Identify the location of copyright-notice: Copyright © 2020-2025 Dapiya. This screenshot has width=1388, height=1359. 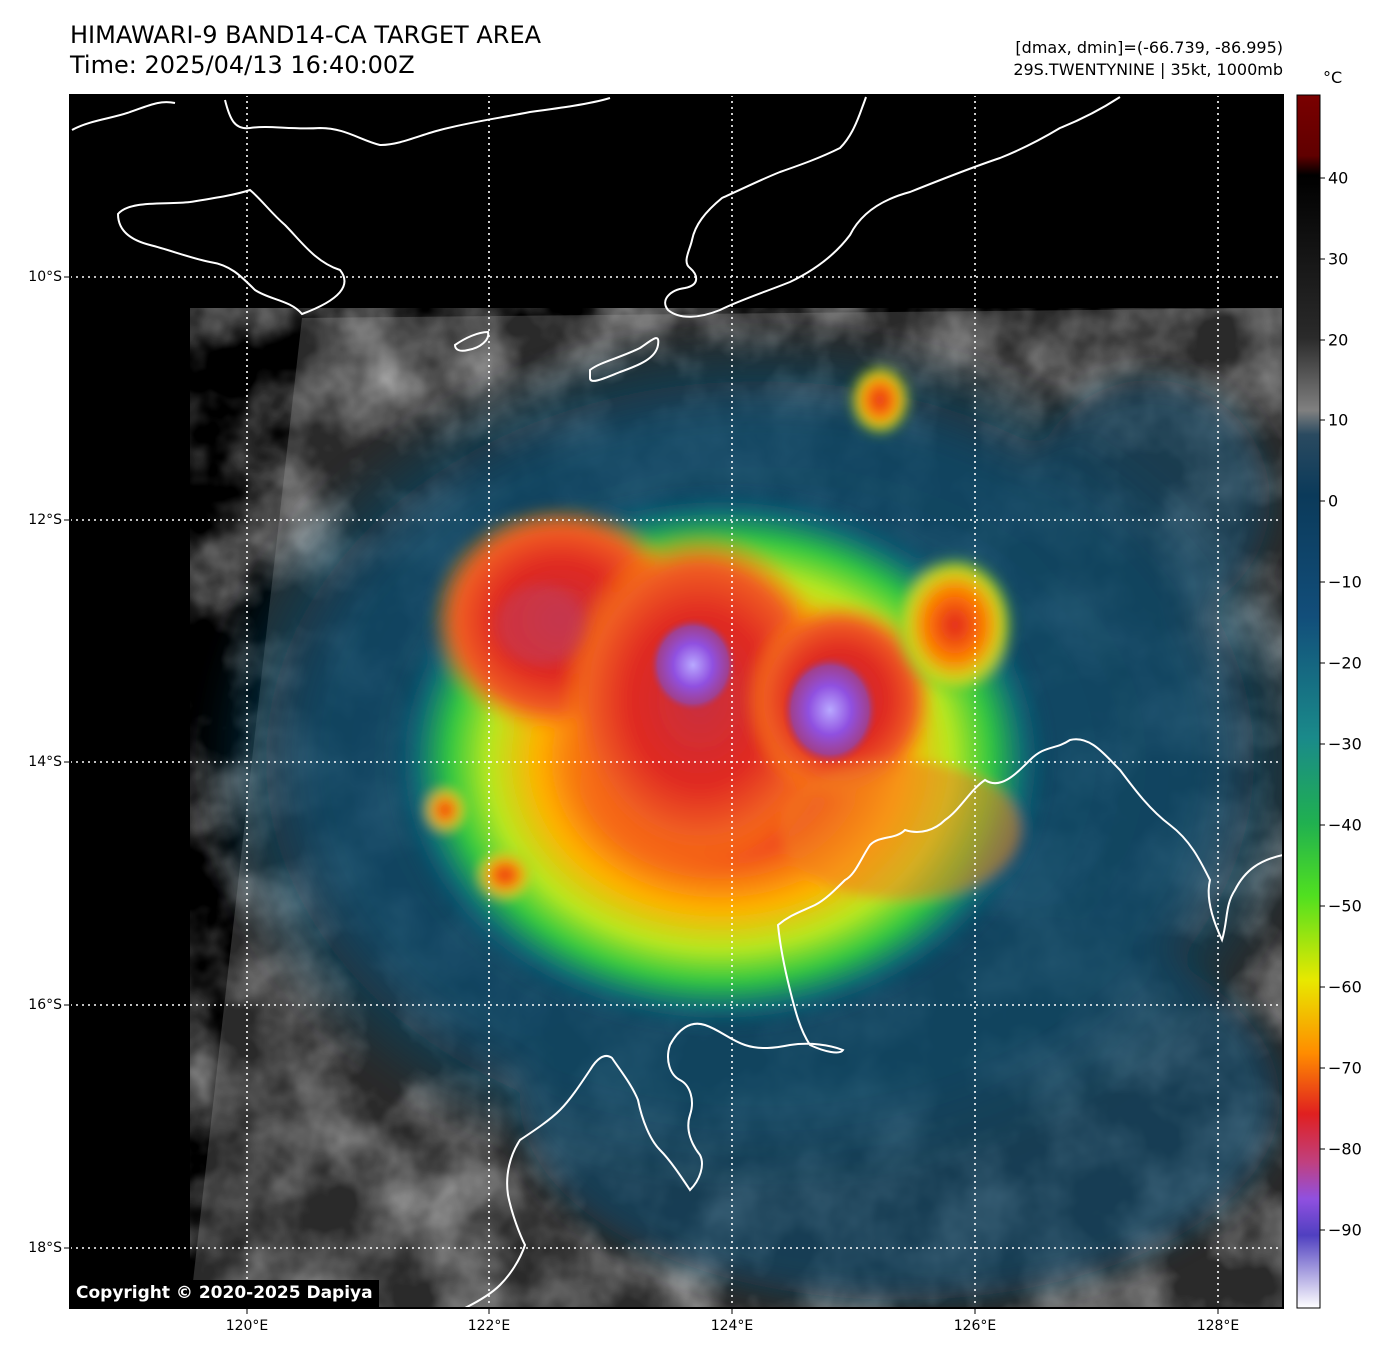
(224, 1293).